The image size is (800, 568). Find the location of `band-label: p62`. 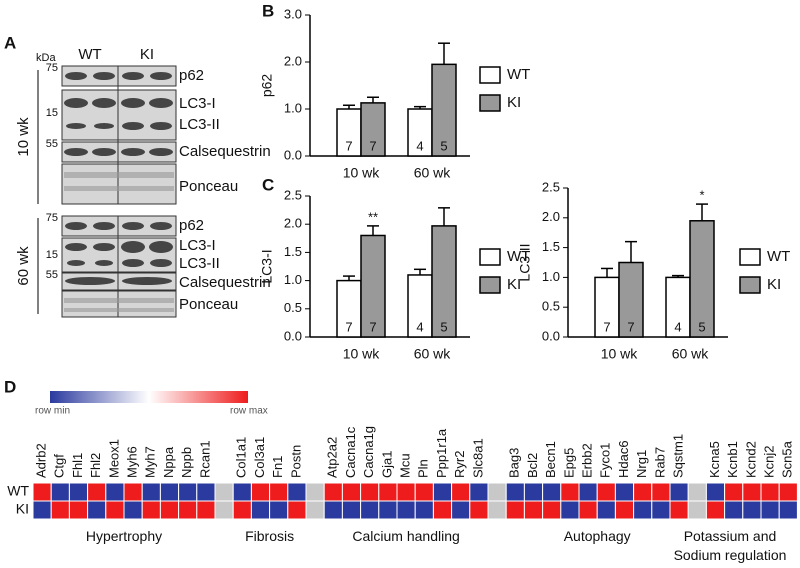

band-label: p62 is located at coordinates (191, 225).